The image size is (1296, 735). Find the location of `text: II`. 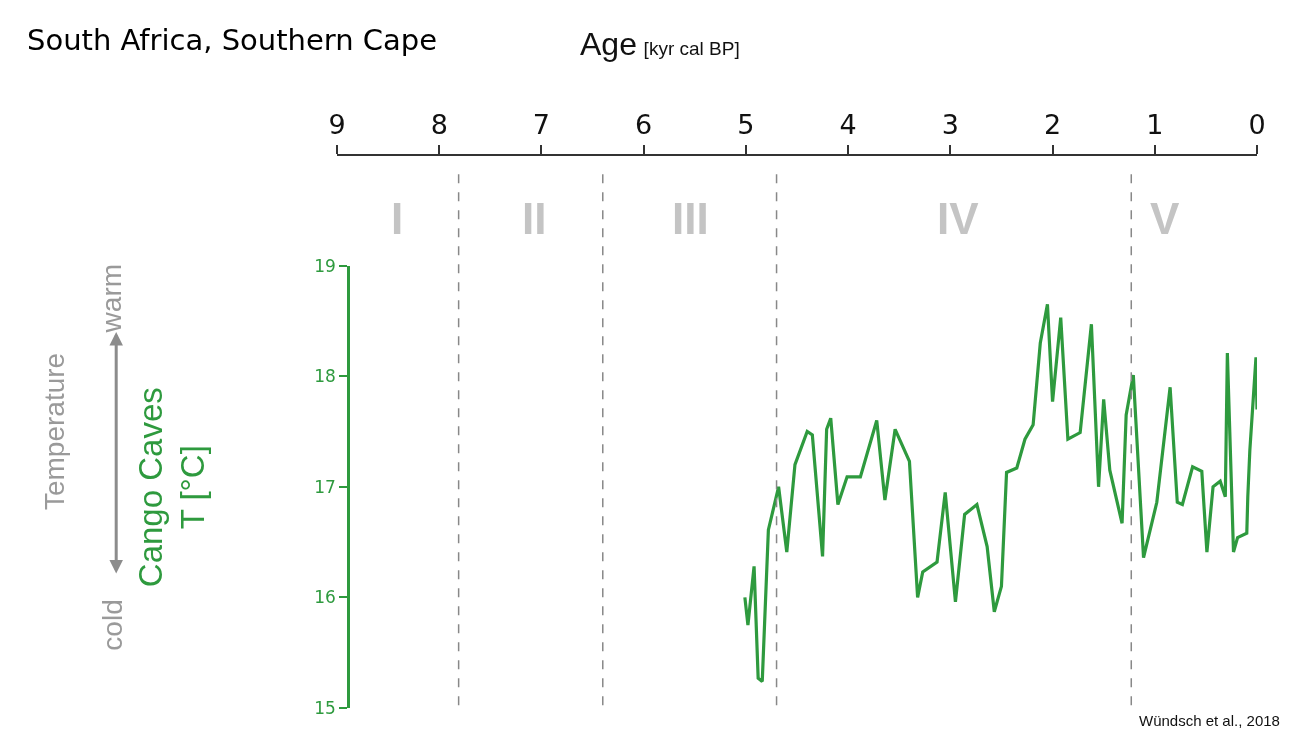

text: II is located at coordinates (534, 218).